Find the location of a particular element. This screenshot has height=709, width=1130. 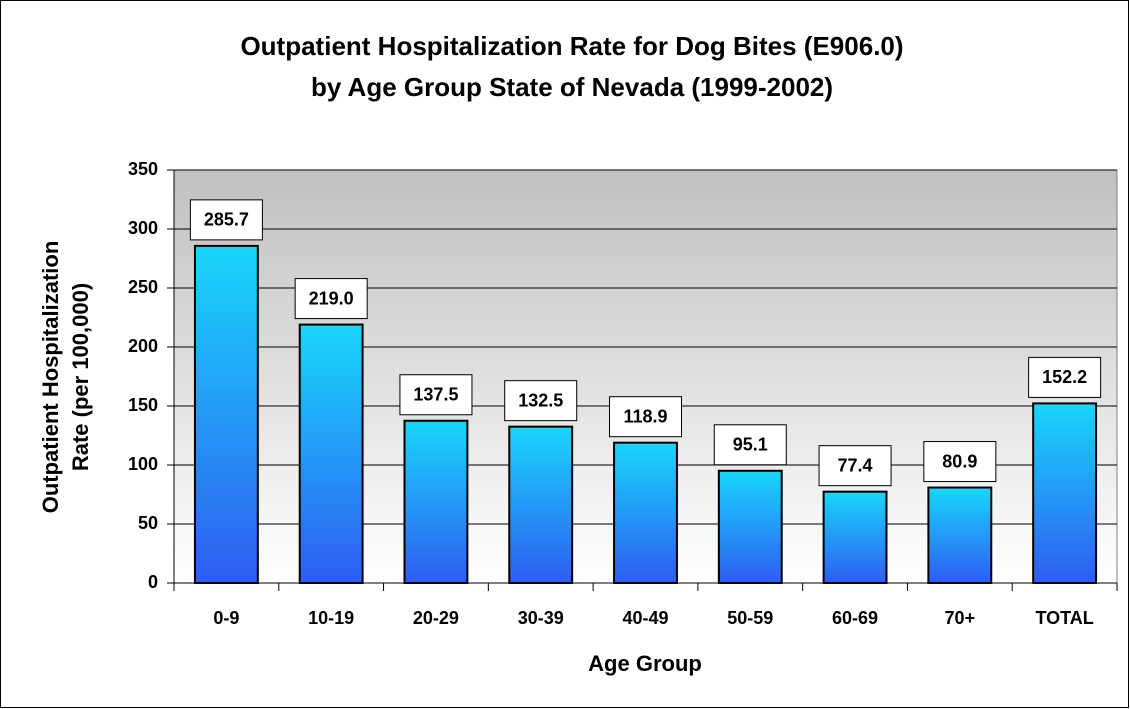

x-tick-label: 70+ is located at coordinates (960, 618).